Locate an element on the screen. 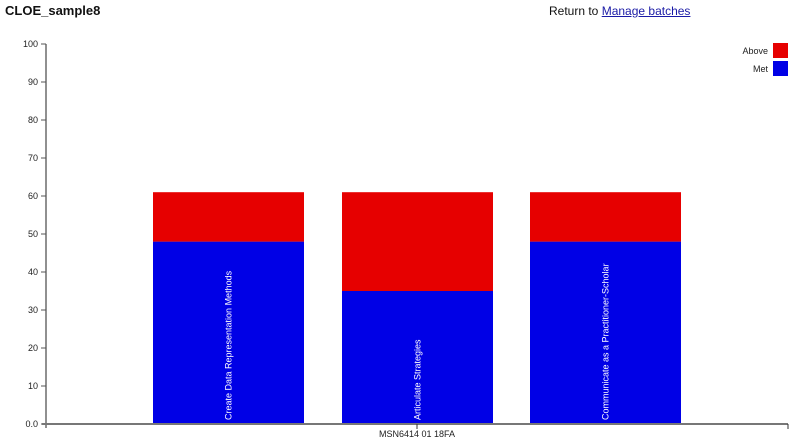 Image resolution: width=800 pixels, height=438 pixels. y-axis-tick-label: 10 is located at coordinates (33, 386).